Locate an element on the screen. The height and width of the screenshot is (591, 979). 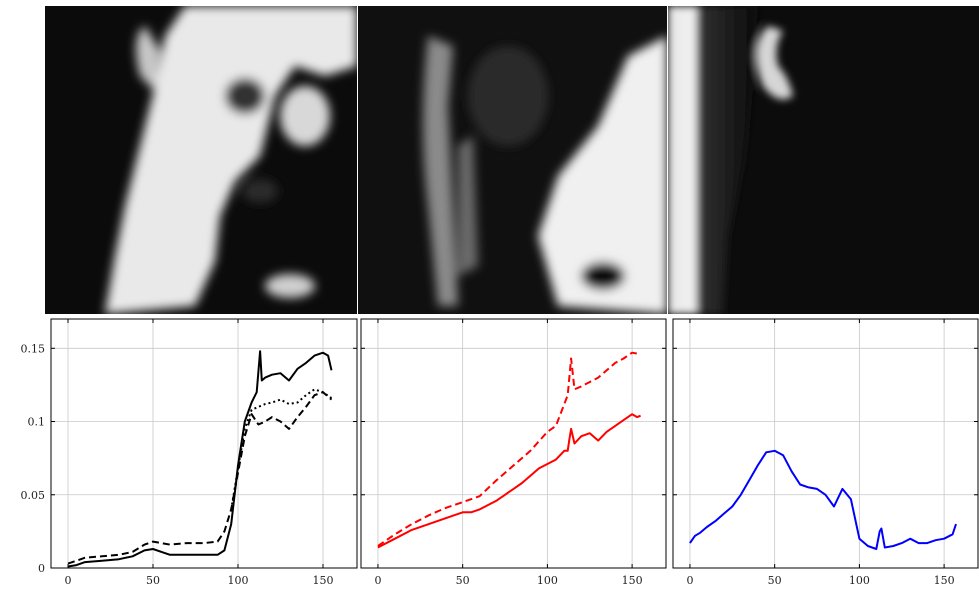
y-tick-label: 0.15 is located at coordinates (33, 348).